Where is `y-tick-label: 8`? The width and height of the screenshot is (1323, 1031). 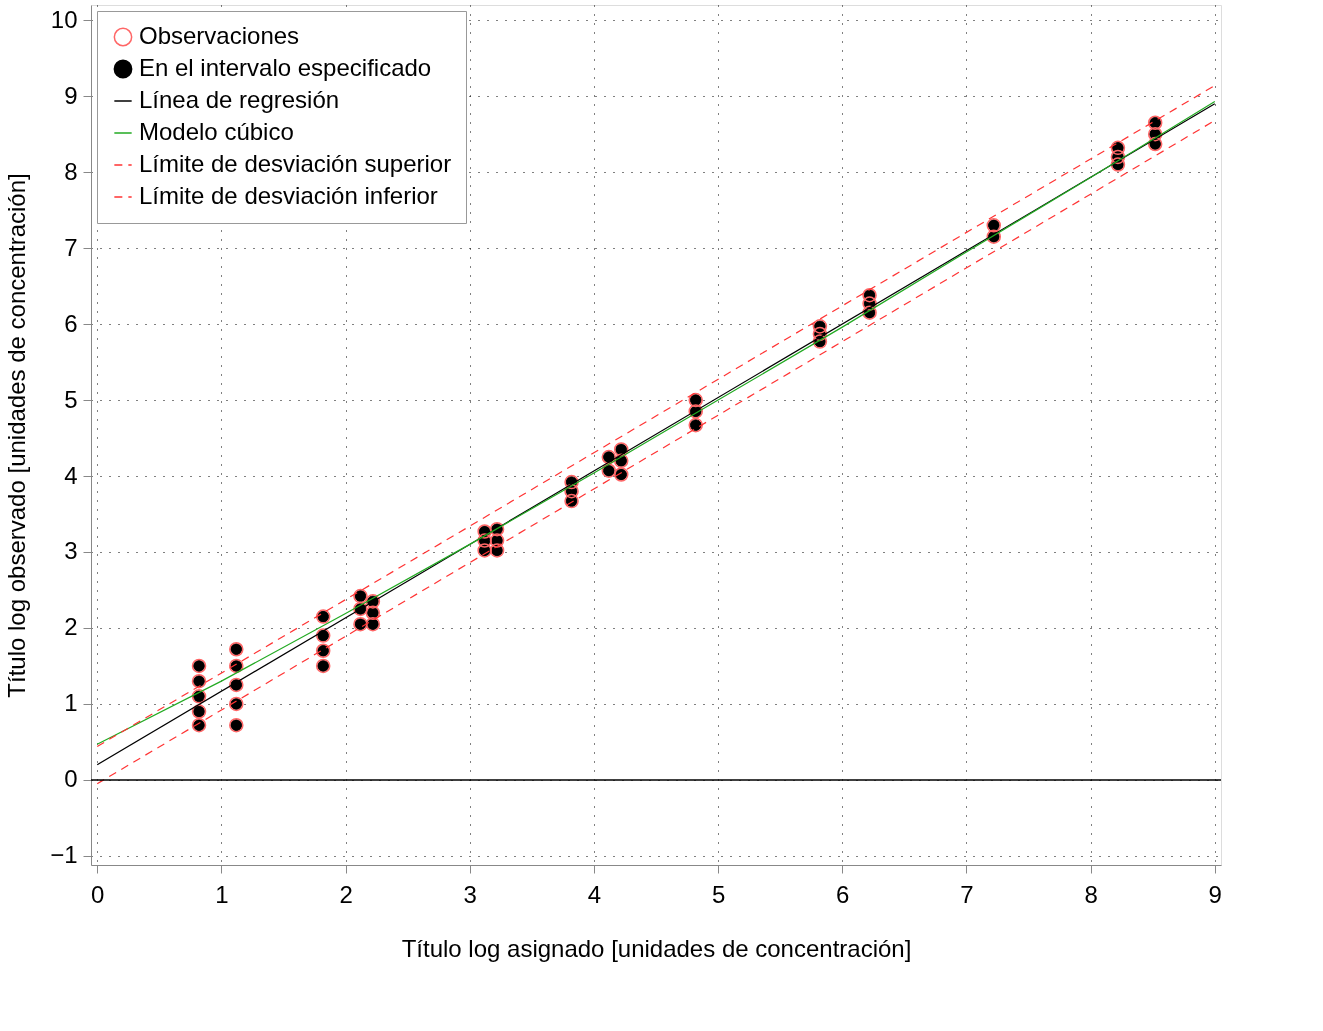
y-tick-label: 8 is located at coordinates (71, 171).